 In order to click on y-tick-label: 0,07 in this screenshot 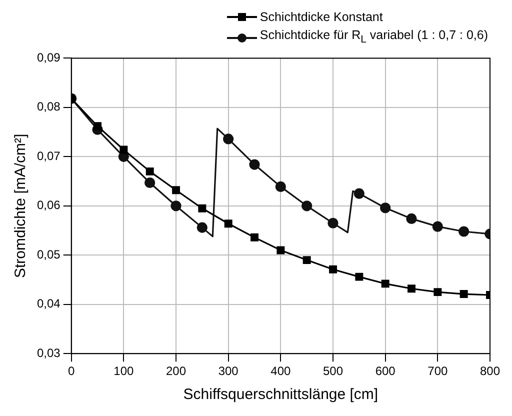, I will do `click(48, 155)`.